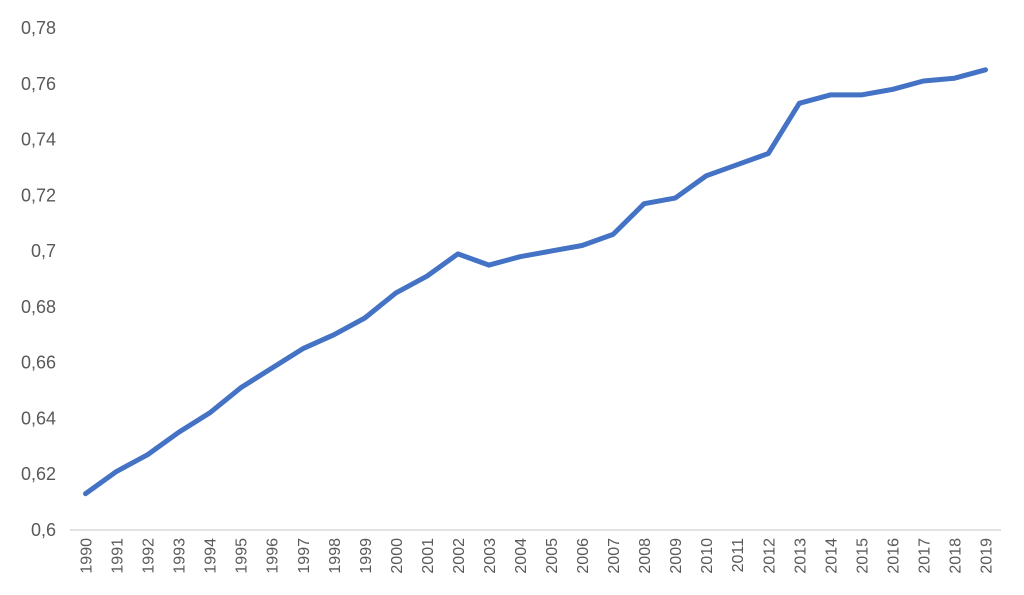 The image size is (1024, 595). I want to click on x-tick-label: 2010, so click(707, 556).